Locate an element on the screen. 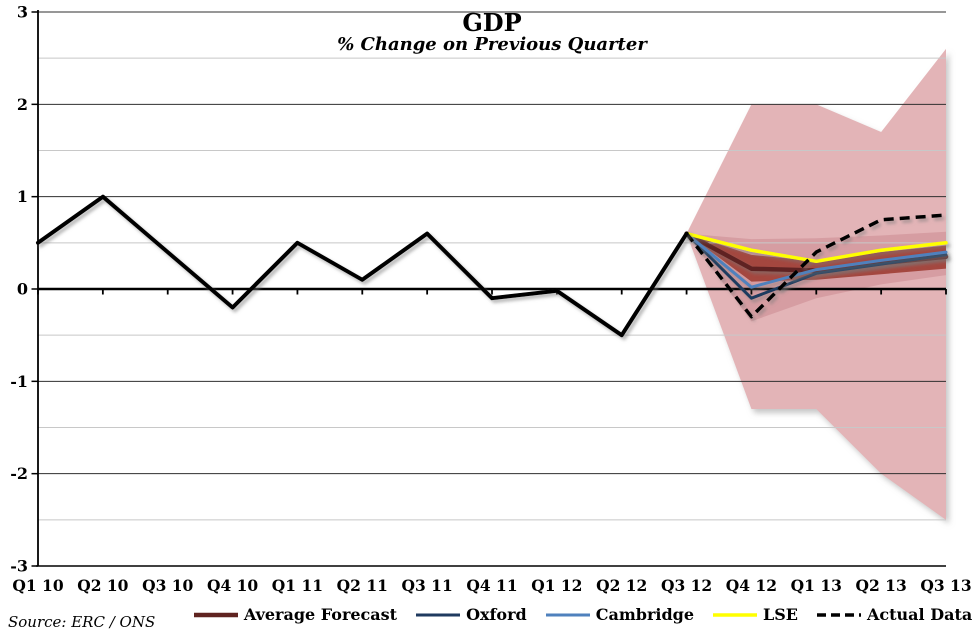 The image size is (977, 638). x-tick-label: Q2 11 is located at coordinates (362, 585).